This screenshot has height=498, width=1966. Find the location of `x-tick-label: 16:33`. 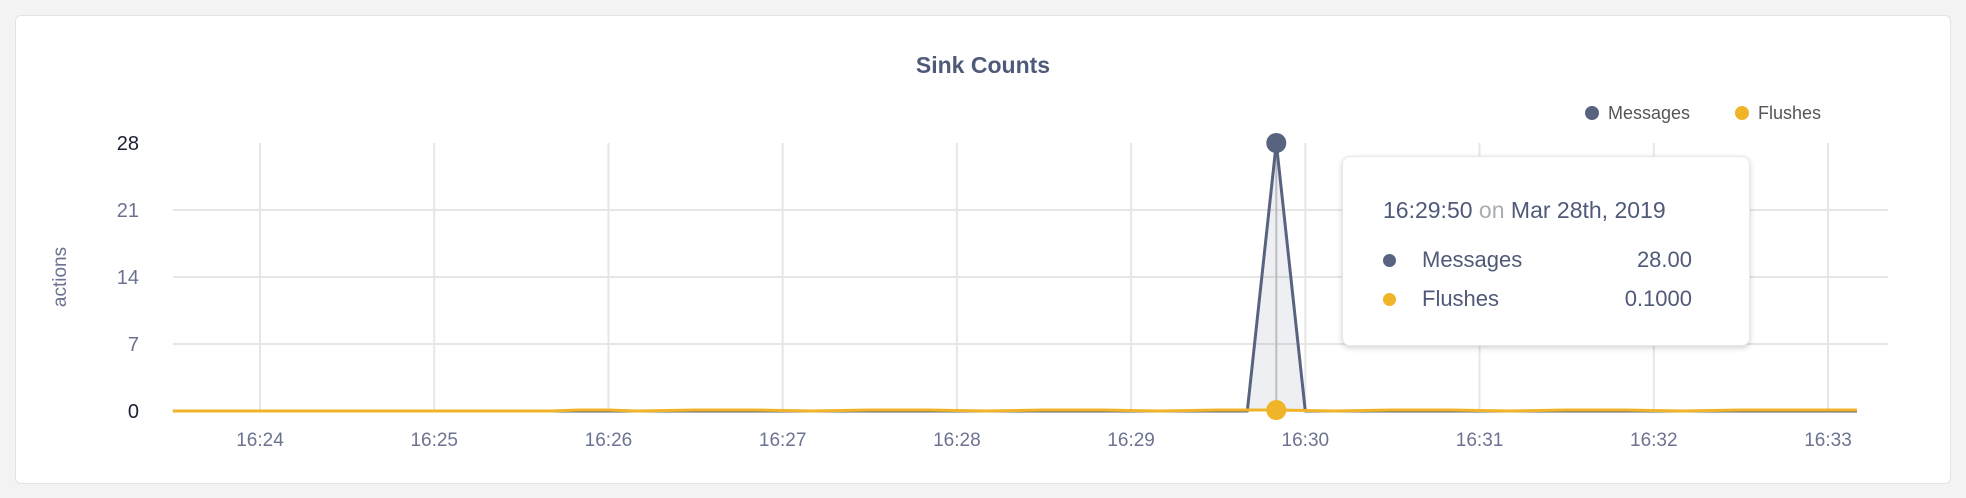

x-tick-label: 16:33 is located at coordinates (1828, 440).